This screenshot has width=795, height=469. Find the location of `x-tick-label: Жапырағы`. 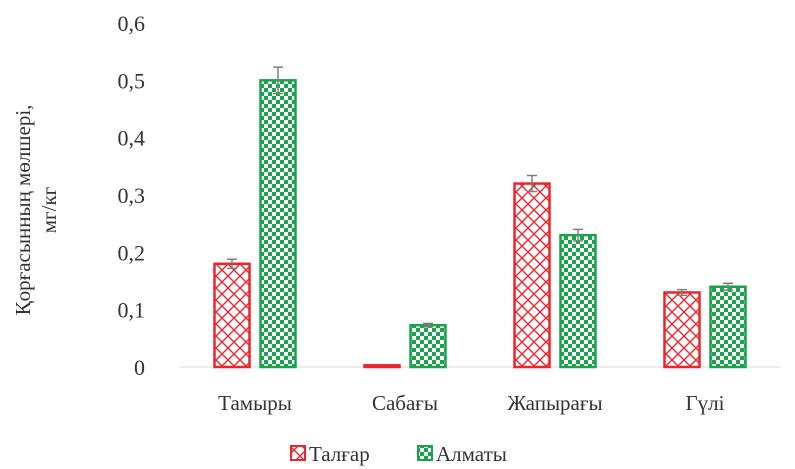

x-tick-label: Жапырағы is located at coordinates (554, 403).